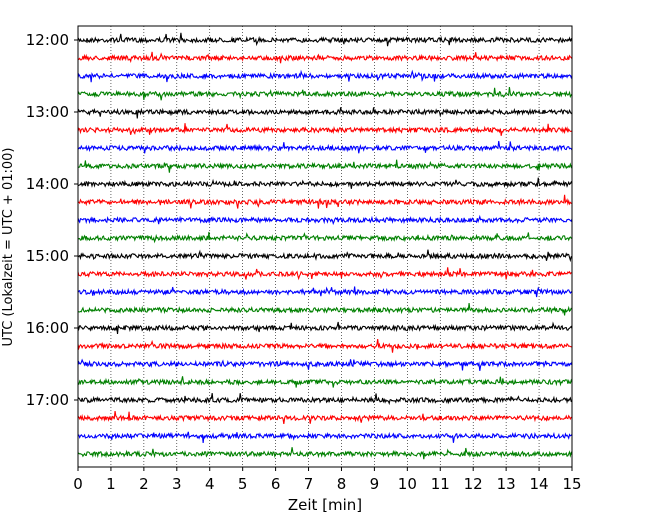 Image resolution: width=650 pixels, height=520 pixels. I want to click on y-tick-label: 12:00, so click(47, 40).